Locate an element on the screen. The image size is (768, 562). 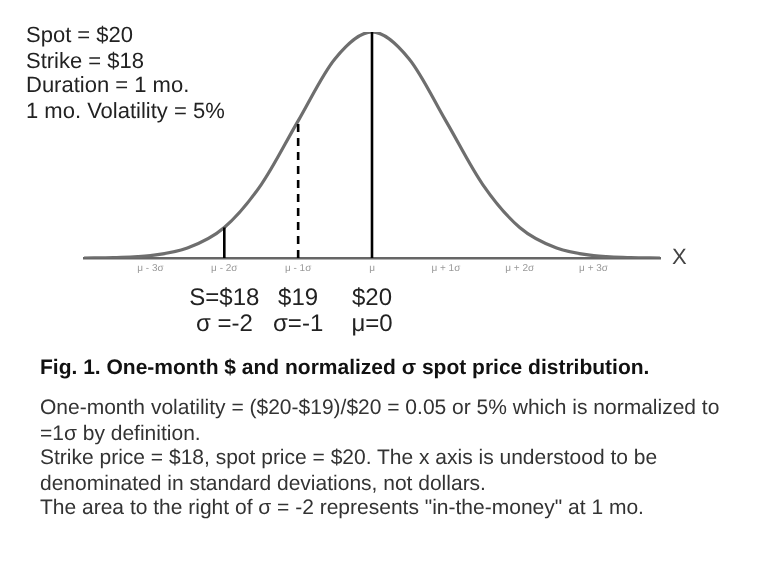
ref-line-label: $20 μ=0 is located at coordinates (372, 309).